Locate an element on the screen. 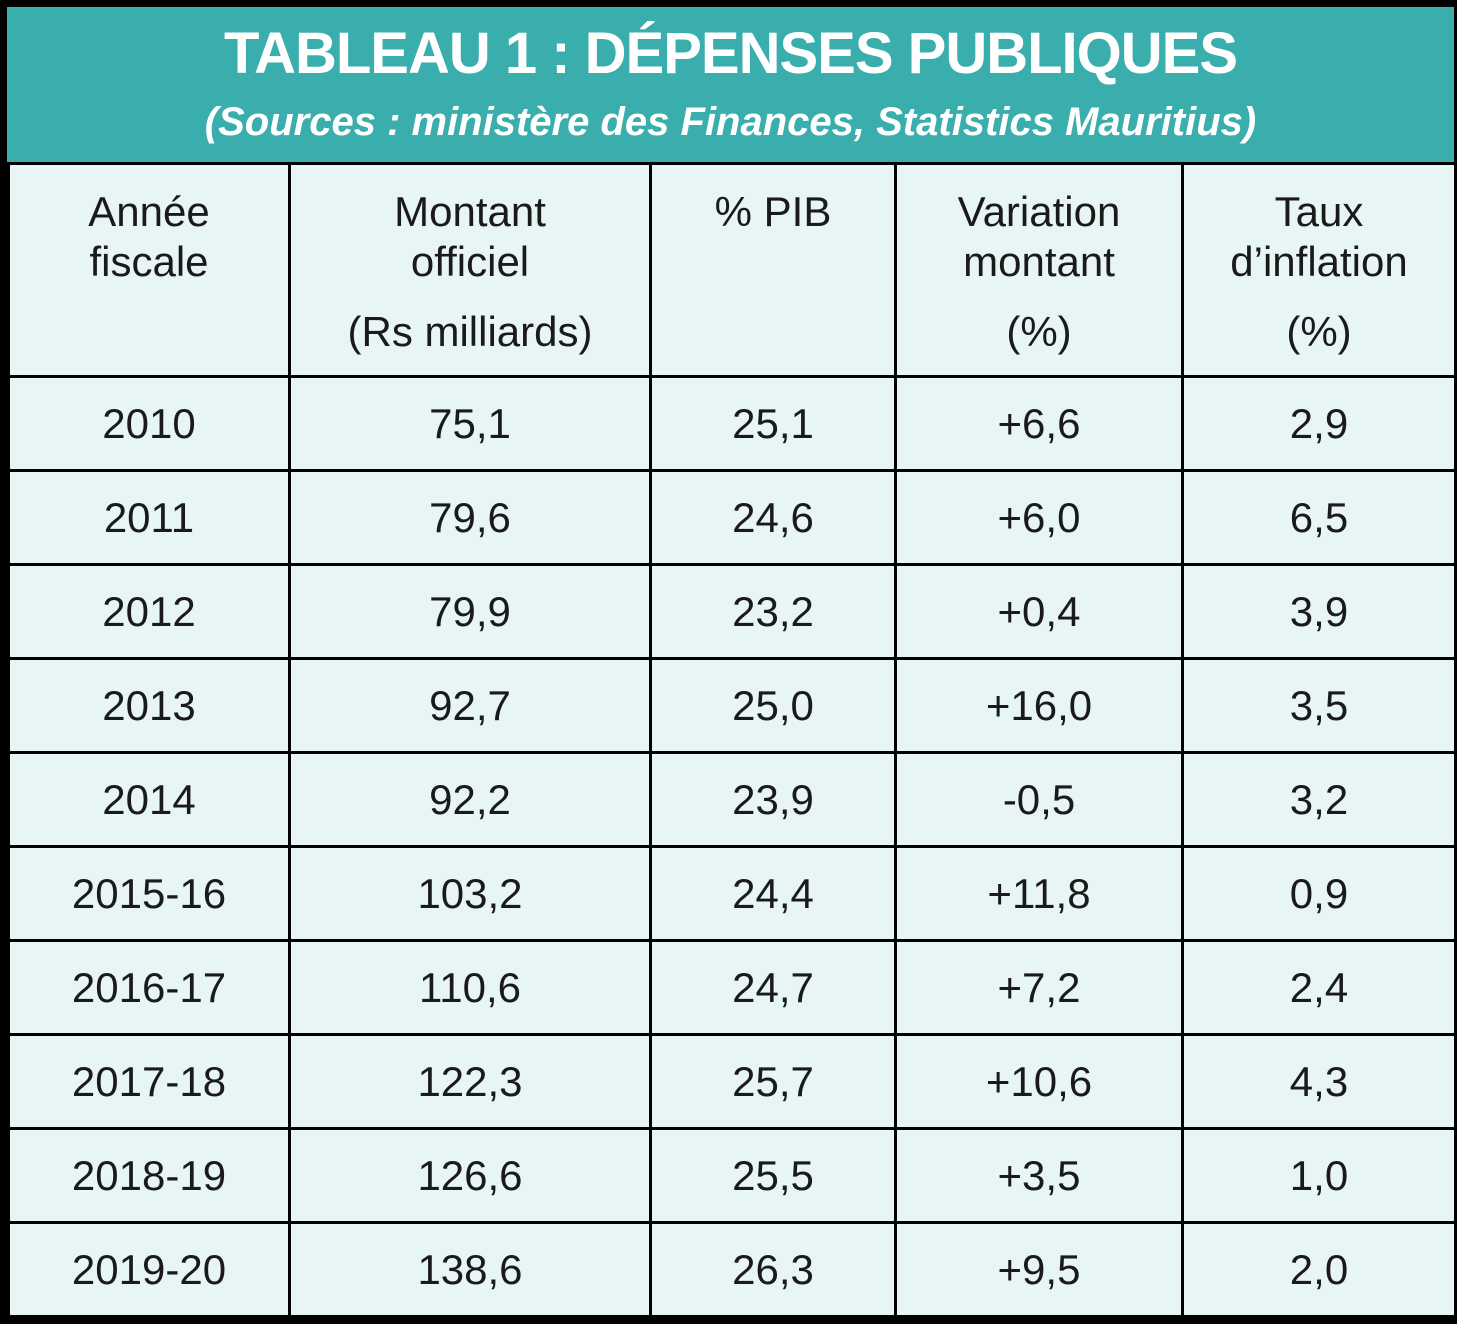  cell-variation: +0,4 is located at coordinates (1039, 611).